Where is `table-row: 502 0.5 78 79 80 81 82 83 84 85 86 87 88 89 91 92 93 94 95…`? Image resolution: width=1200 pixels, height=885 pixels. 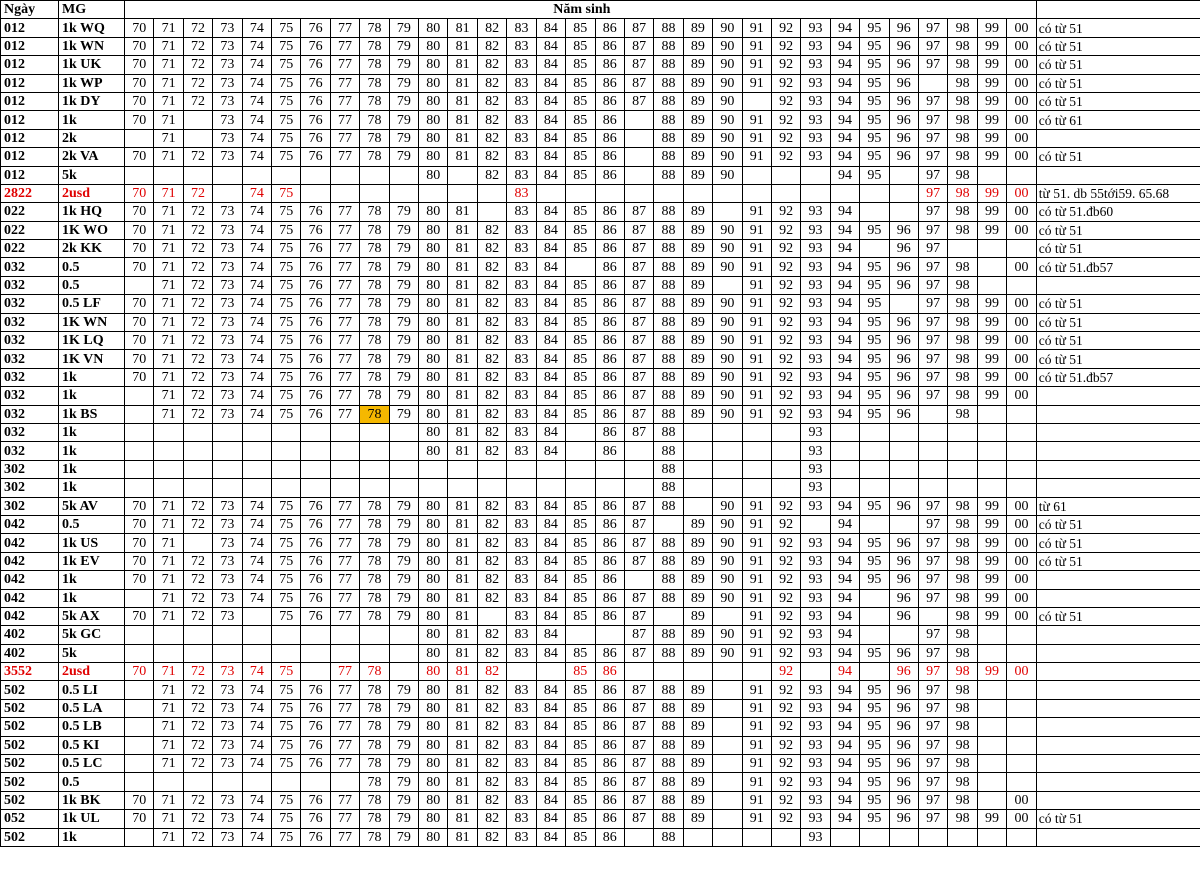
table-row: 502 0.5 78 79 80 81 82 83 84 85 86 87 88 89 91 92 93 94 95… is located at coordinates (600, 782).